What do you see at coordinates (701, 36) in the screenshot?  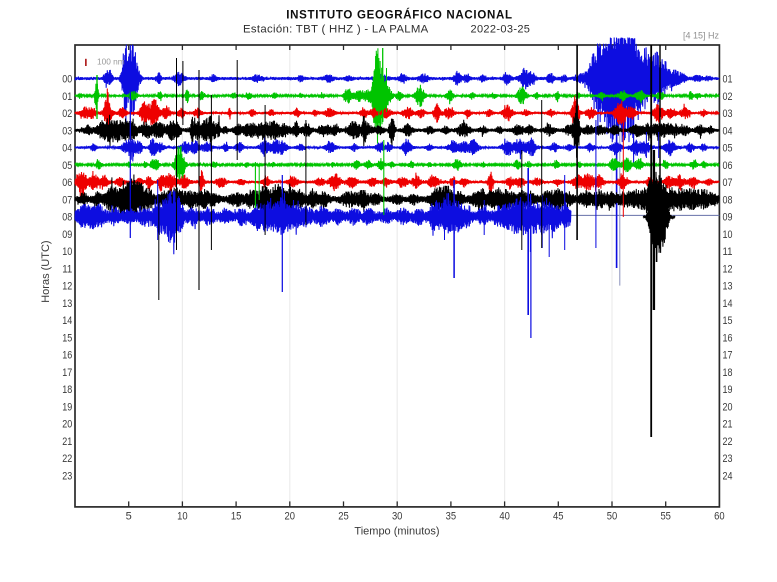 I see `svg-text: [4 15] Hz` at bounding box center [701, 36].